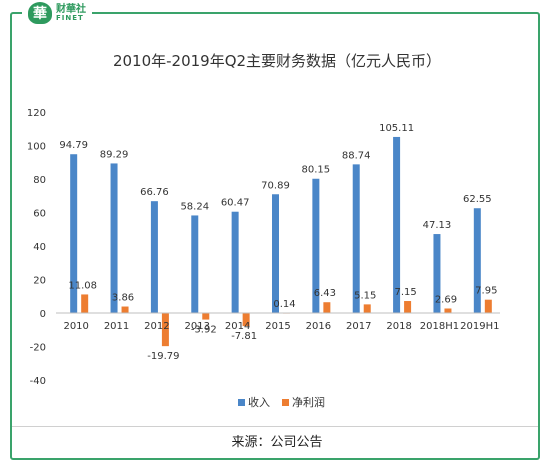 This screenshot has width=554, height=473. What do you see at coordinates (38, 348) in the screenshot?
I see `y-tick-label: -20` at bounding box center [38, 348].